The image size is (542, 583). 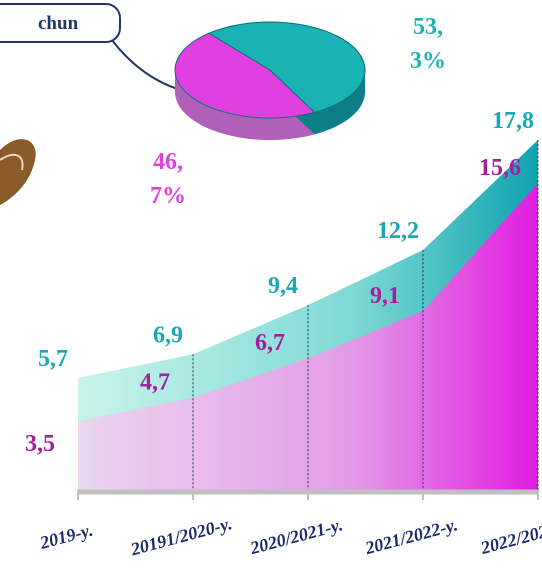 I want to click on feather-decoration, so click(x=18, y=172).